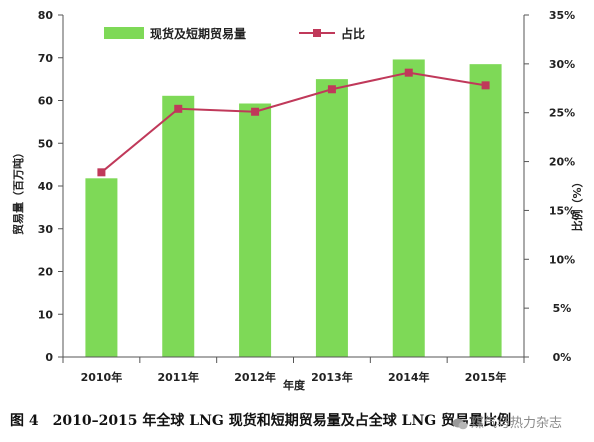  What do you see at coordinates (562, 357) in the screenshot?
I see `y2-tick-label-0: 0%` at bounding box center [562, 357].